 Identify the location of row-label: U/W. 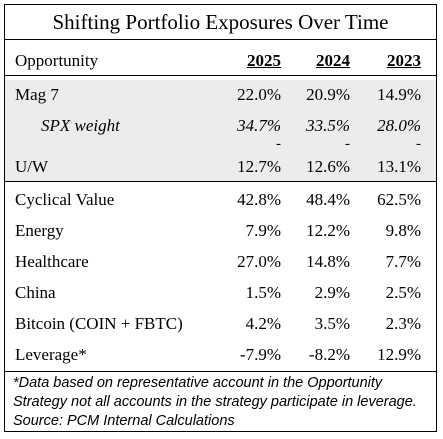
(32, 166).